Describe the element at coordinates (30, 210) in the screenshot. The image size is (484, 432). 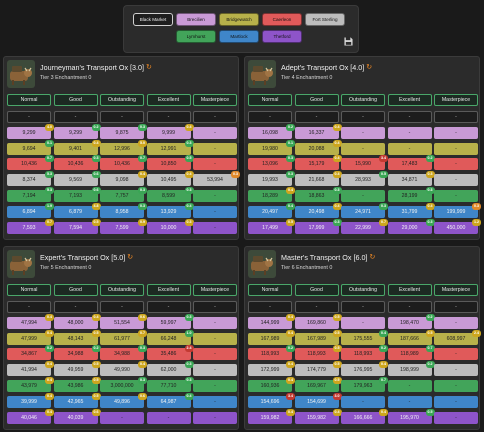
I see `price-cell: 6,894 1.9` at that location.